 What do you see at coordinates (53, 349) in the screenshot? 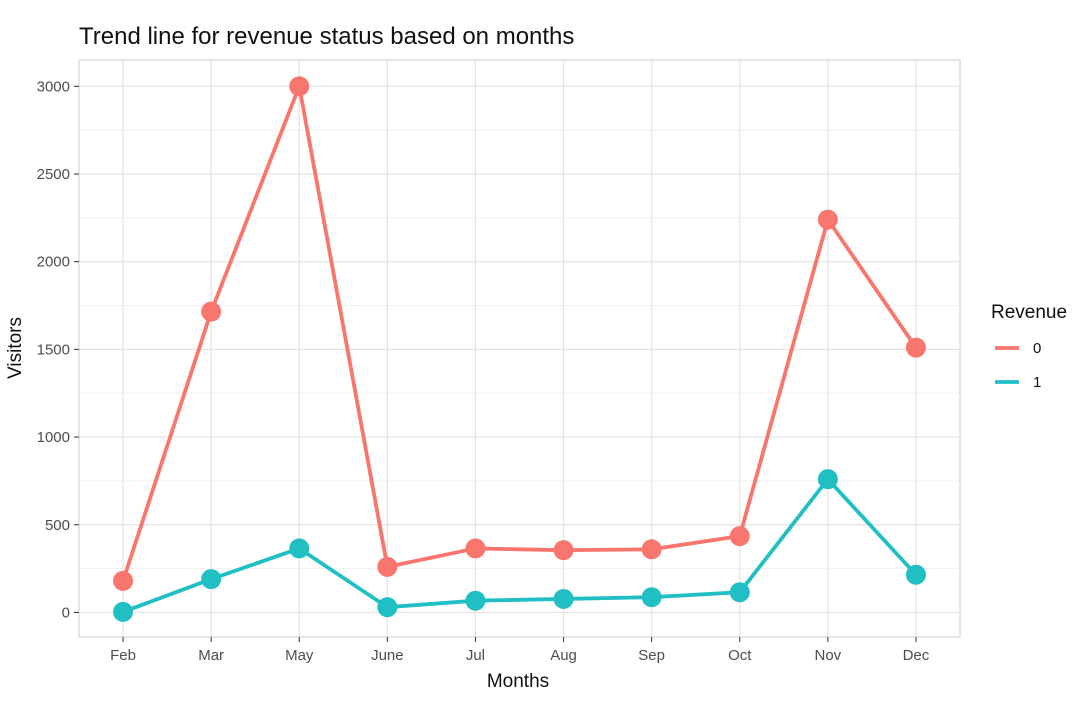
I see `y-tick-label: 1500` at bounding box center [53, 349].